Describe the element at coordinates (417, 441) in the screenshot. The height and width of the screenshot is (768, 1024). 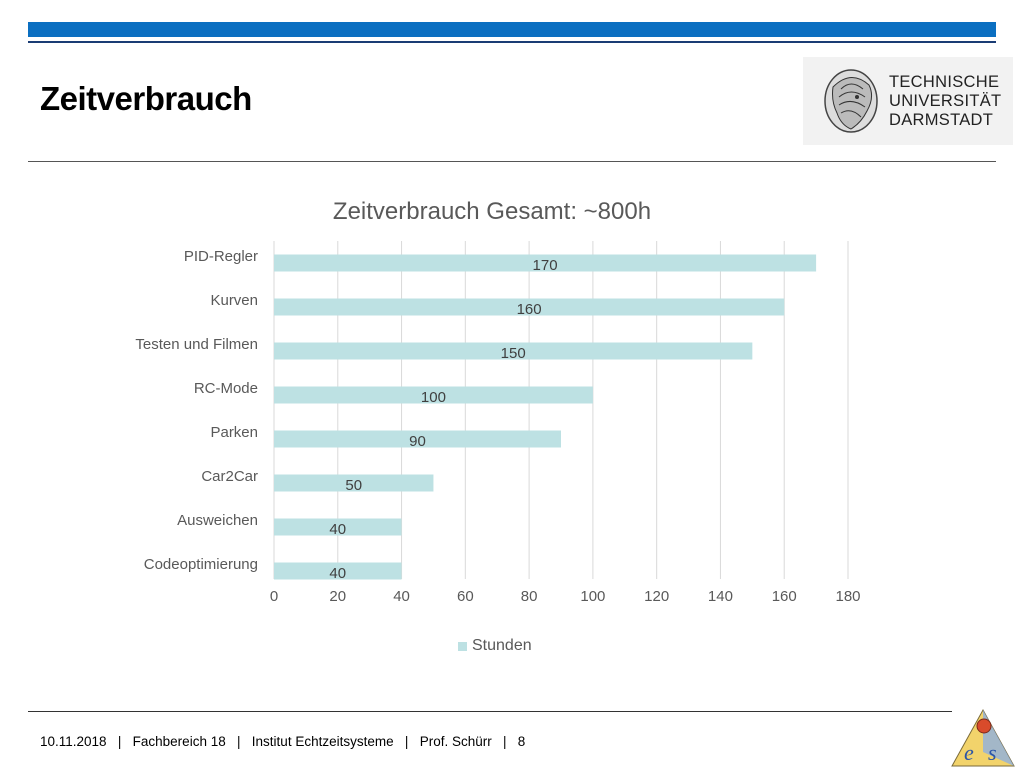
I see `data-label: 90` at that location.